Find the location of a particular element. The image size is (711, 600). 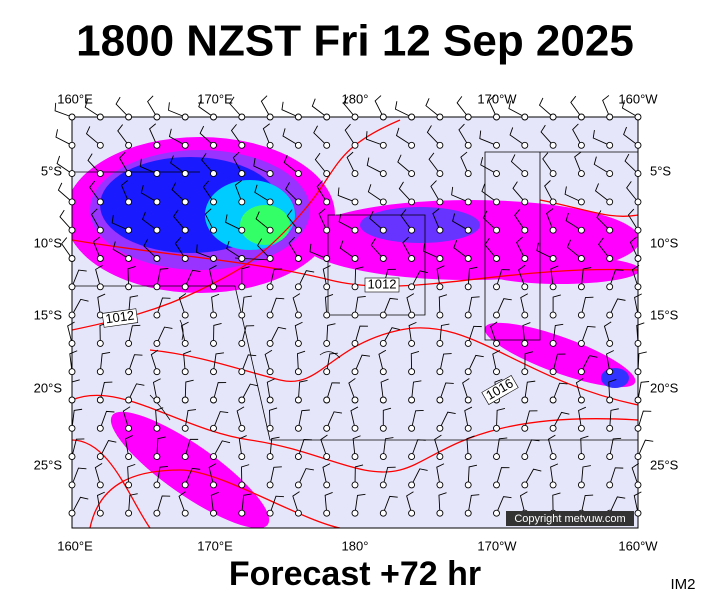

lon-label: 170°E is located at coordinates (215, 98).